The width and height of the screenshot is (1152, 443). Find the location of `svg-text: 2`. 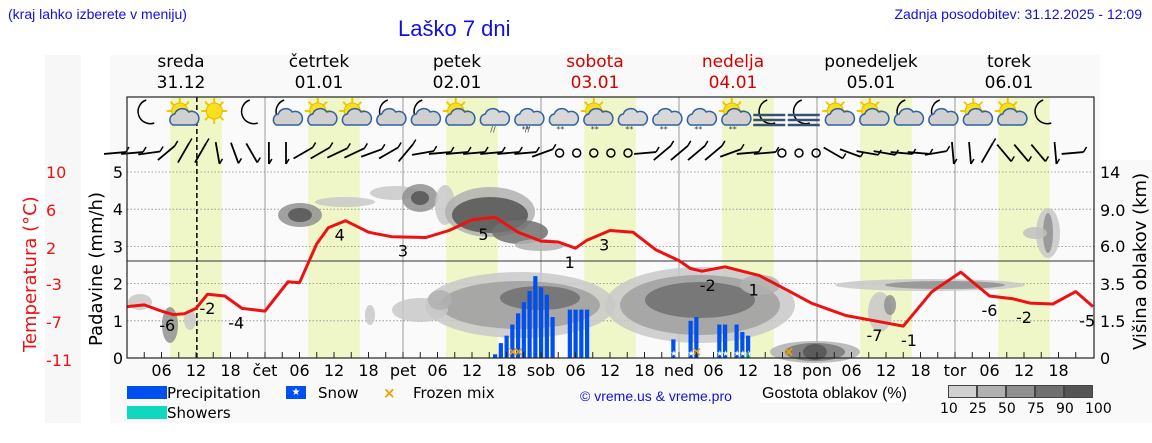

svg-text: 2 is located at coordinates (118, 284).